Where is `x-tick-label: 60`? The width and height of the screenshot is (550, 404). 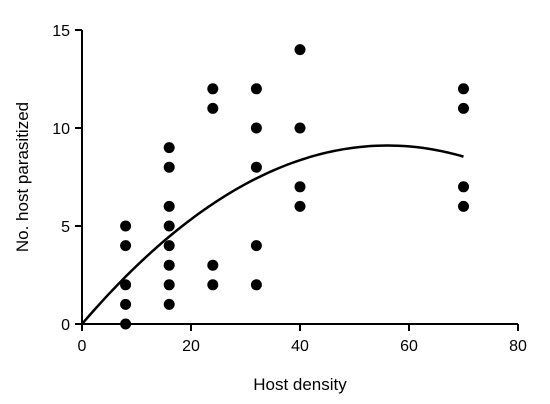
x-tick-label: 60 is located at coordinates (409, 346).